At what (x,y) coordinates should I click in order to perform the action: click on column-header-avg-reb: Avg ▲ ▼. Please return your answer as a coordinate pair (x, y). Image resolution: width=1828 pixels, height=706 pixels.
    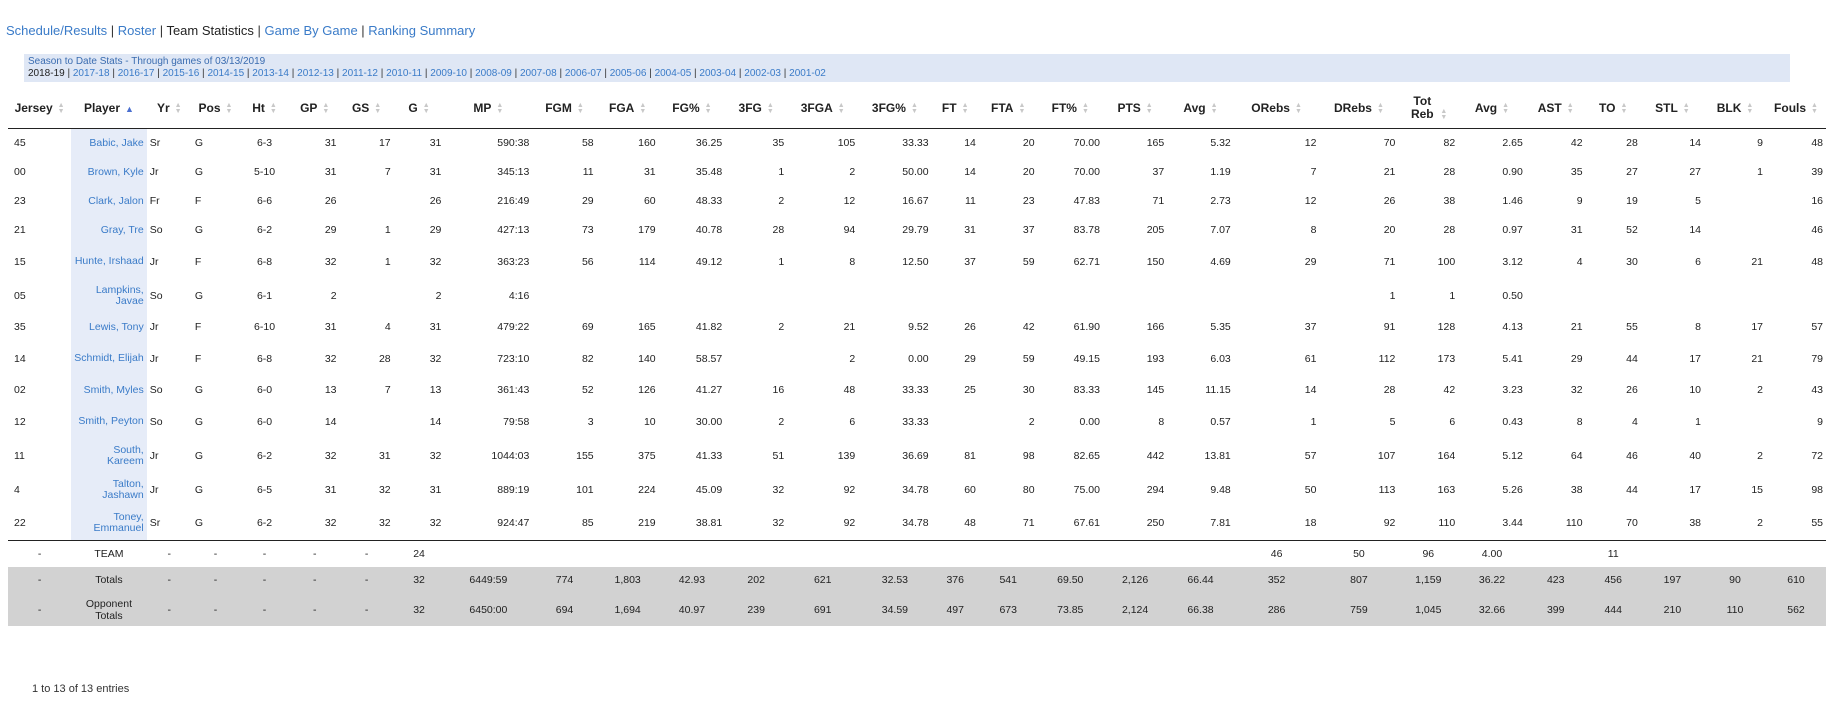
    Looking at the image, I should click on (1492, 108).